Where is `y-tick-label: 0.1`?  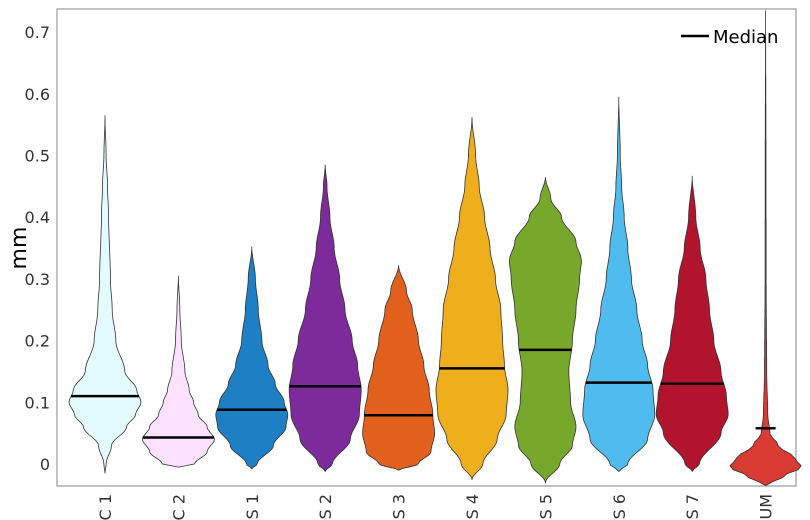 y-tick-label: 0.1 is located at coordinates (37, 402).